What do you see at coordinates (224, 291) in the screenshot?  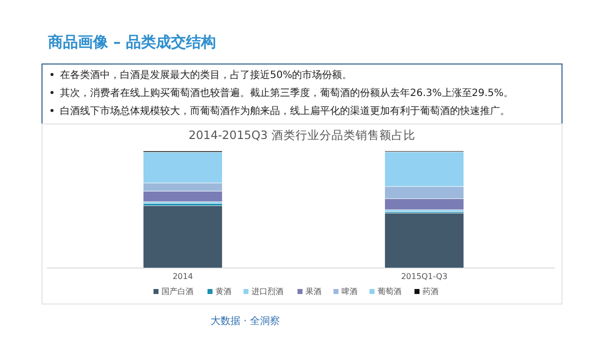 I see `legend-label: 黄酒` at bounding box center [224, 291].